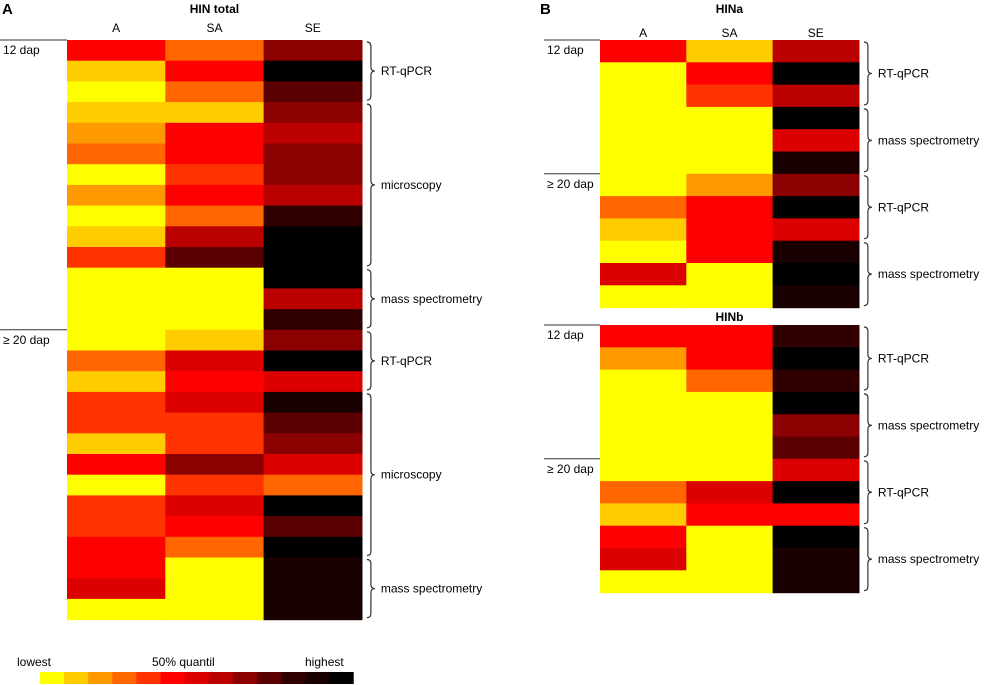 The image size is (1000, 685). I want to click on panel-title: HINa, so click(730, 9).